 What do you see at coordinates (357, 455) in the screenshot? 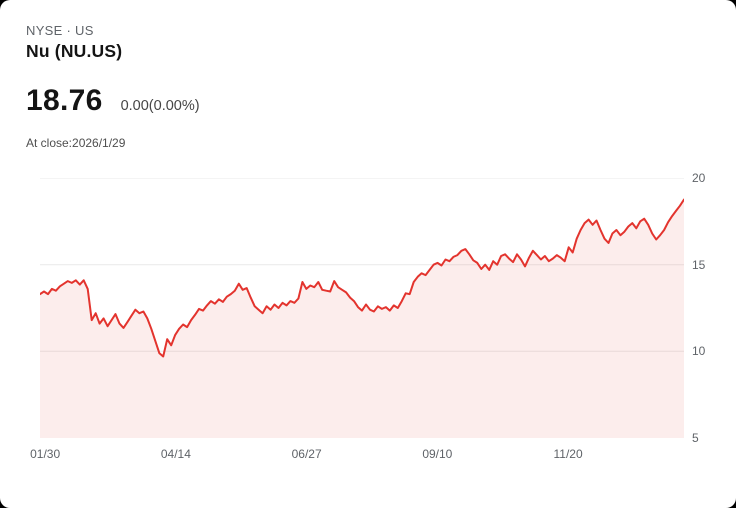
I see `x-axis: 01/30 04/14 06/27 09/10 11/20` at bounding box center [357, 455].